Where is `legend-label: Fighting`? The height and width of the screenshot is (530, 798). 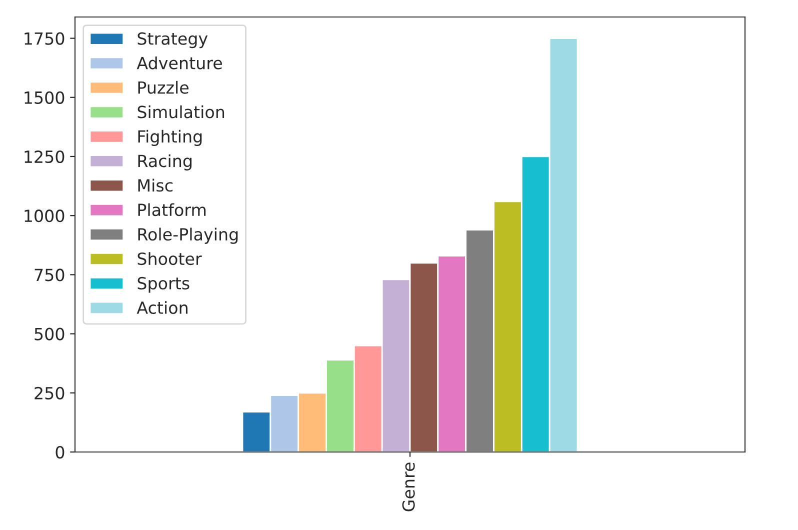
legend-label: Fighting is located at coordinates (170, 138).